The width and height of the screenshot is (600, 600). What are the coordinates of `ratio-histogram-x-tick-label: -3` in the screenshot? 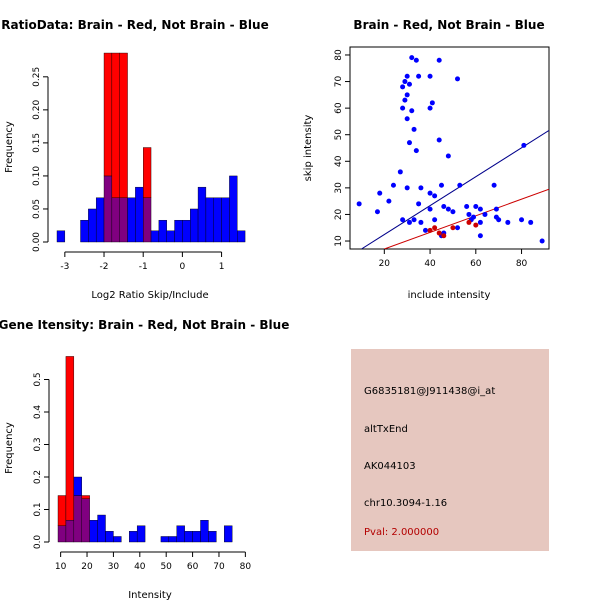 It's located at (64, 267).